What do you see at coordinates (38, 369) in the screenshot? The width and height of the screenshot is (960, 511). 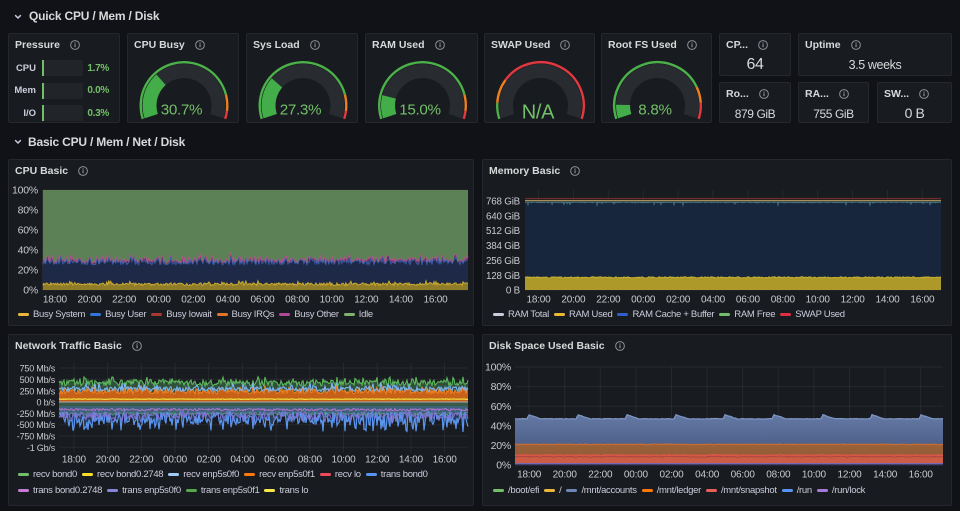 I see `svg-text: 750 Mb/s` at bounding box center [38, 369].